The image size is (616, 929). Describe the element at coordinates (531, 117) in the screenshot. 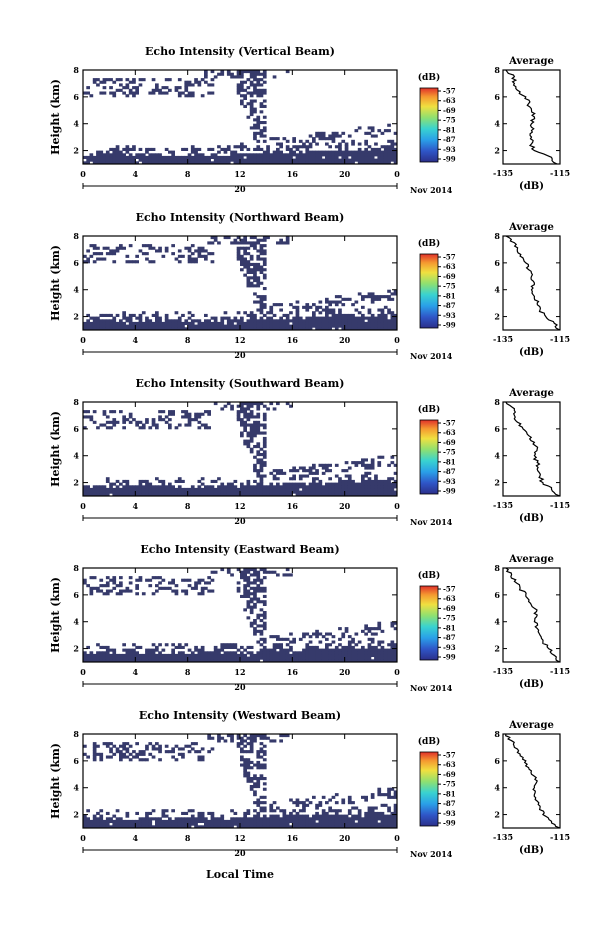

I see `profile-line` at that location.